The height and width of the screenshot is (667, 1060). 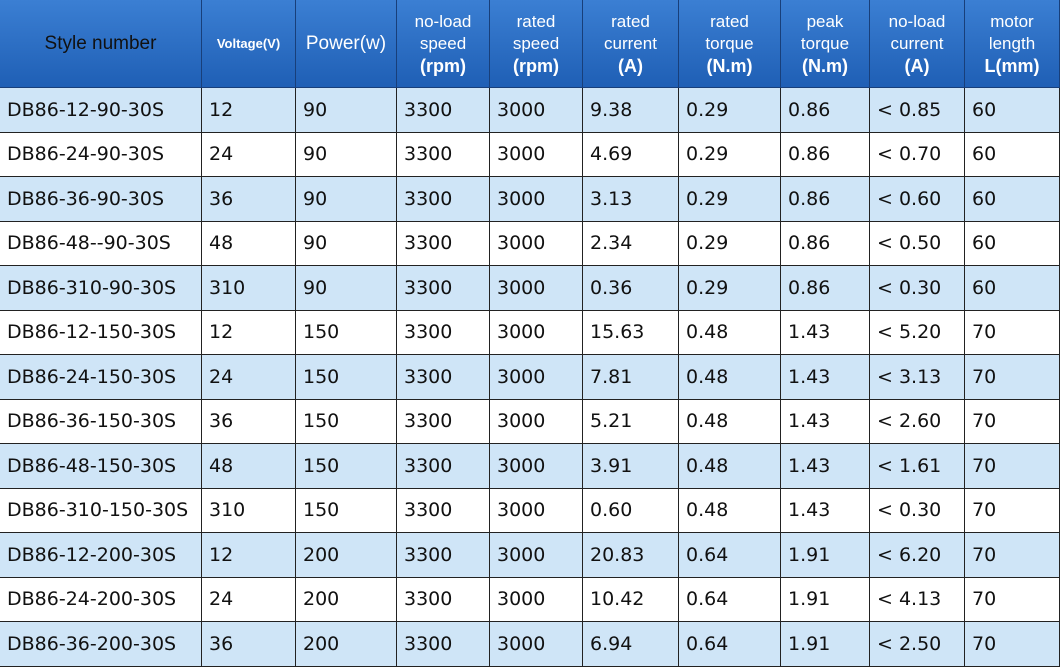 What do you see at coordinates (631, 377) in the screenshot?
I see `table-cell: 7.81` at bounding box center [631, 377].